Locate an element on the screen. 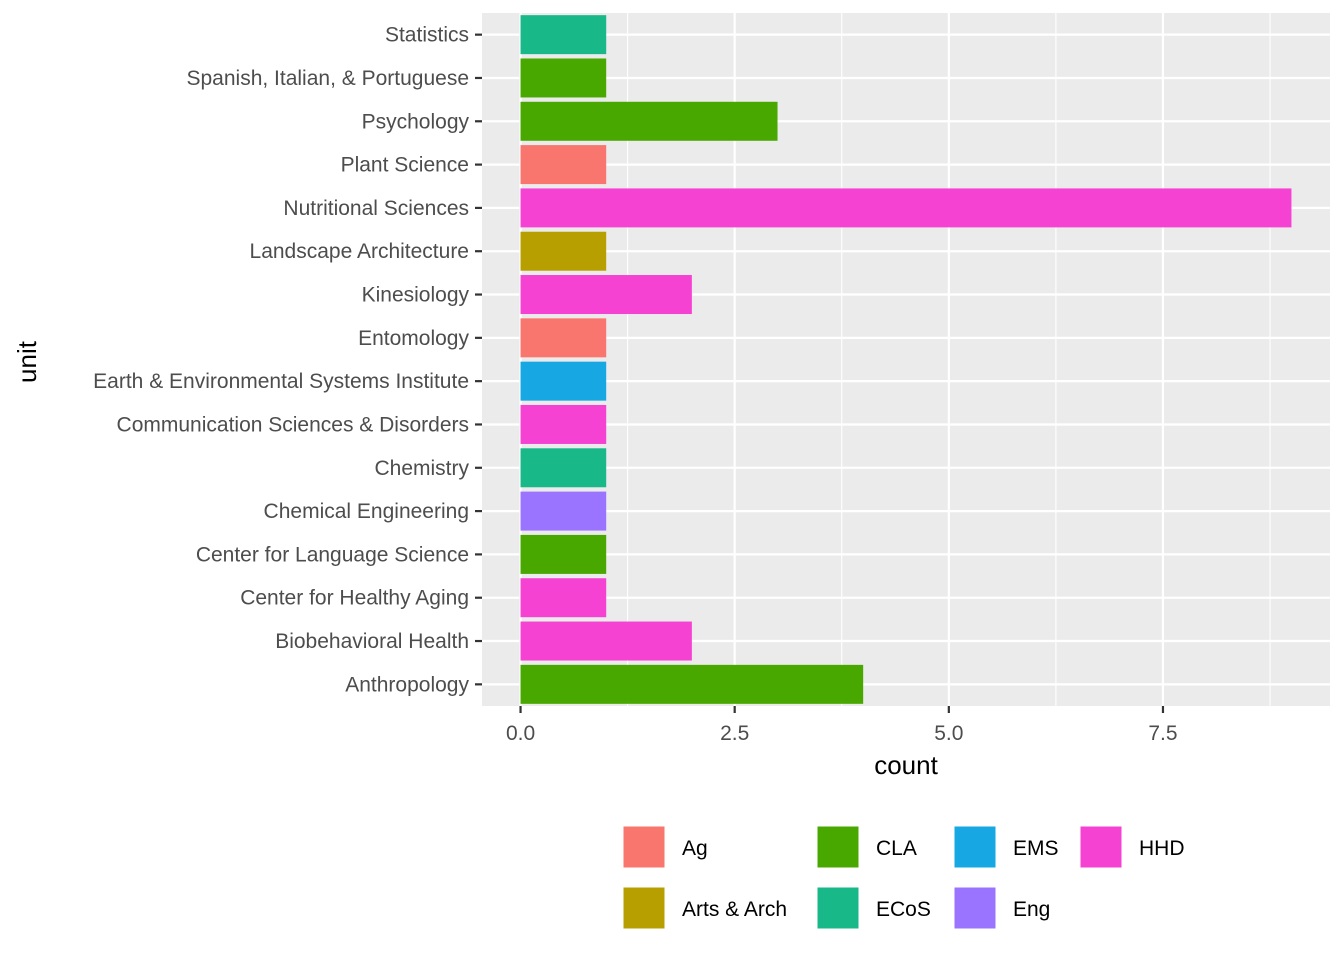  y-tick-label: Nutritional Sciences is located at coordinates (376, 208).